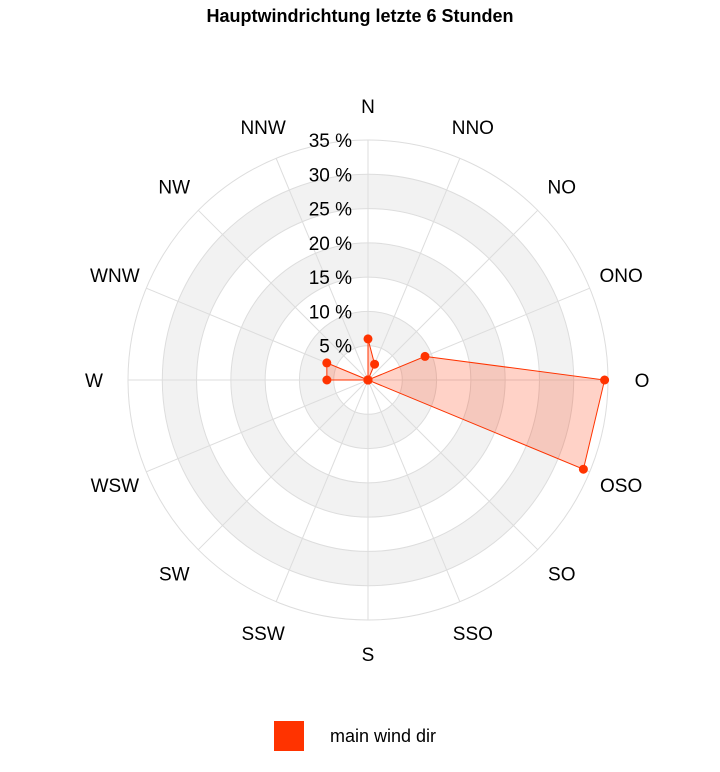 This screenshot has height=772, width=720. What do you see at coordinates (368, 107) in the screenshot?
I see `direction-label-n: N` at bounding box center [368, 107].